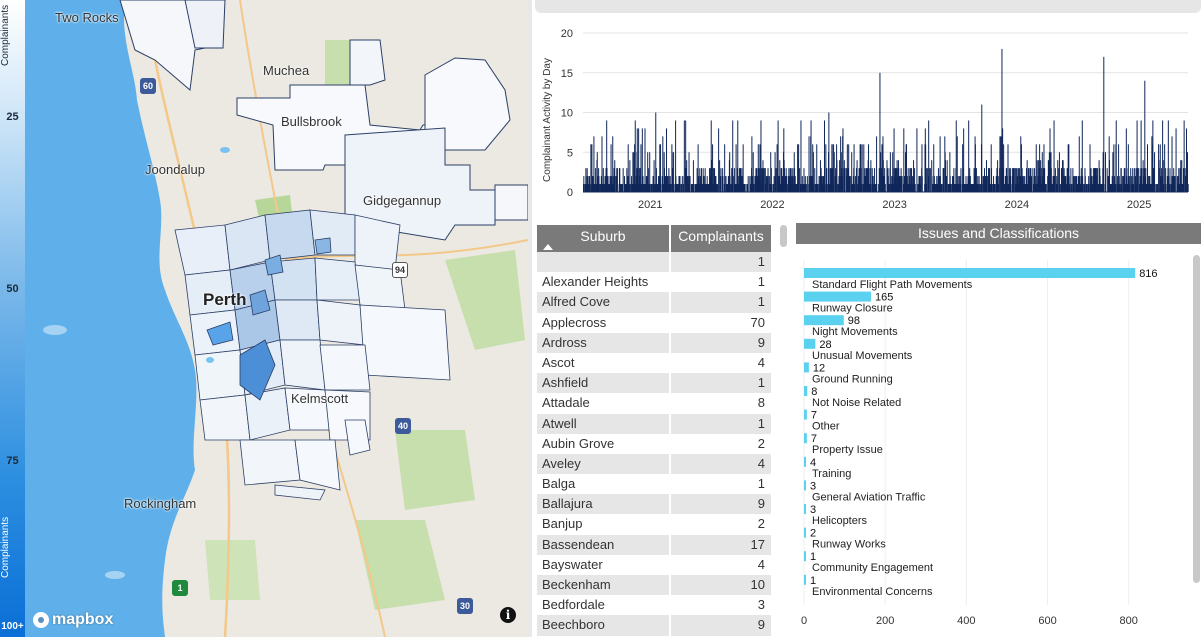  Describe the element at coordinates (654, 383) in the screenshot. I see `table-row: Ashfield 1` at that location.